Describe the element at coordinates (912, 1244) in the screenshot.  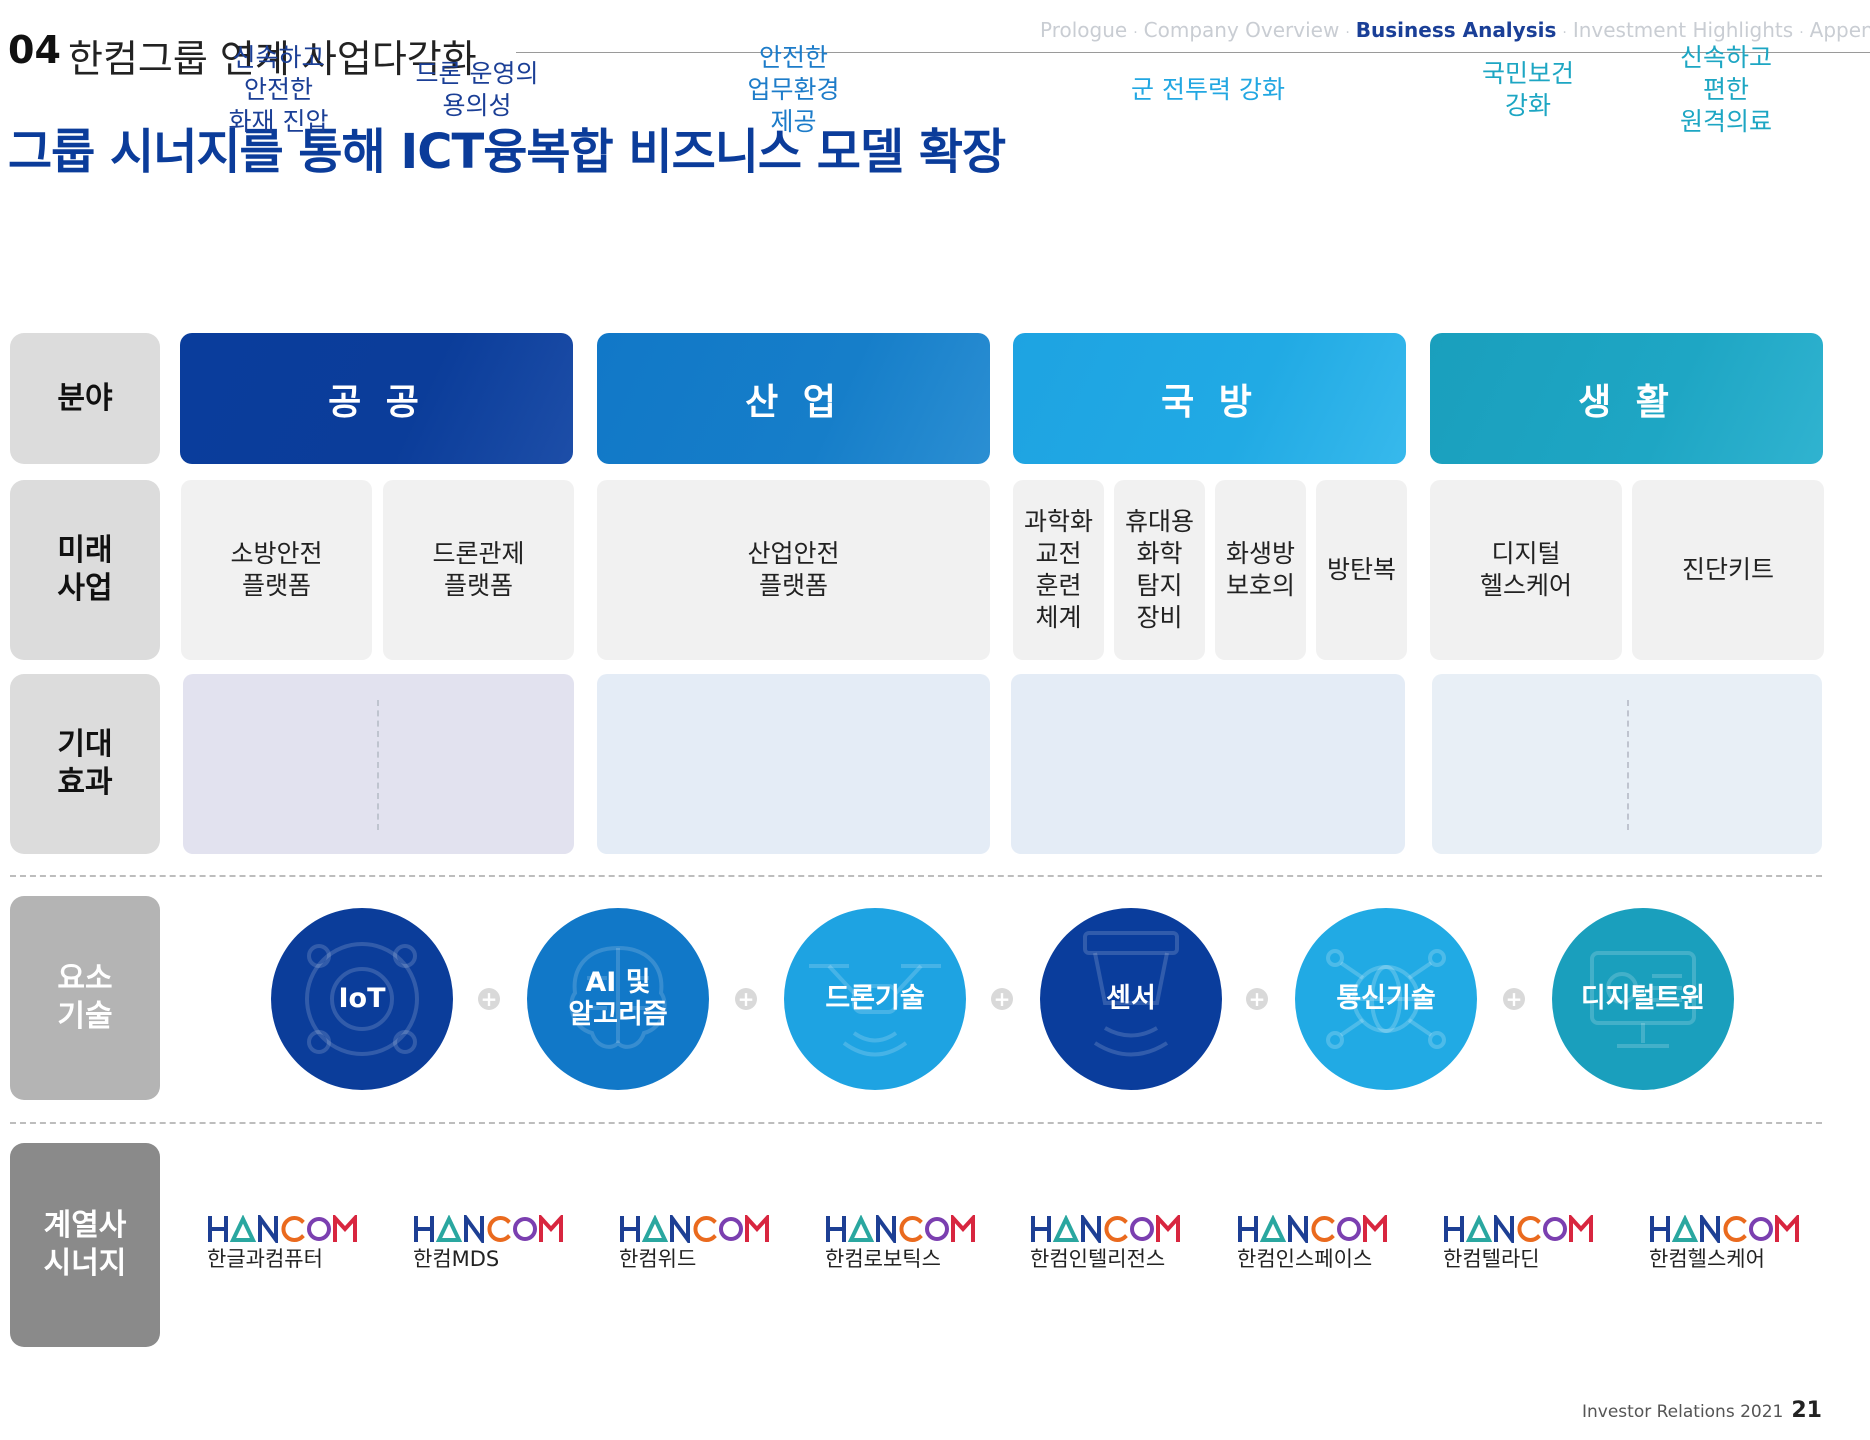
I see `affiliate-logo: HANCOM한컴로보틱스` at that location.